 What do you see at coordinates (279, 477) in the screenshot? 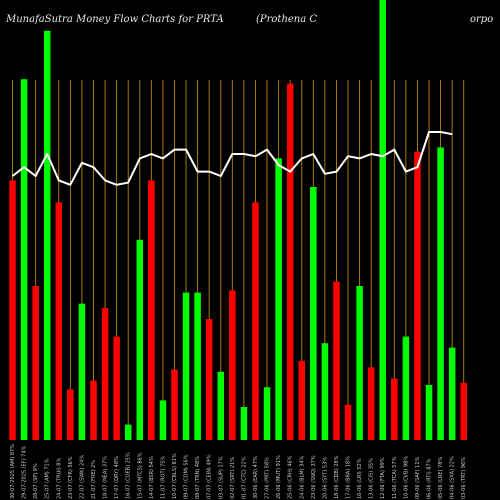
I see `x-tick-label: 26-06 (MUT) 91%` at bounding box center [279, 477].